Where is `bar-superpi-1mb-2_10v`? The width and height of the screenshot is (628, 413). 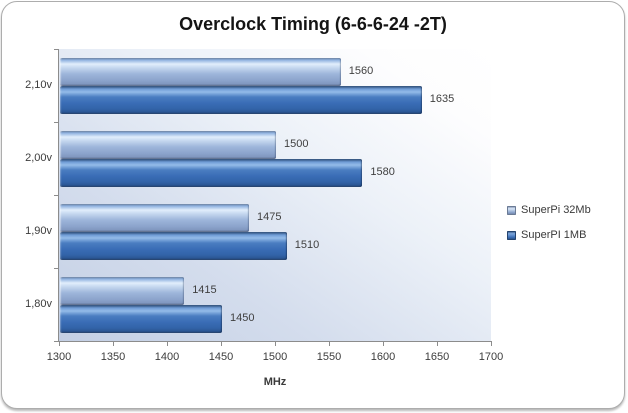 bar-superpi-1mb-2_10v is located at coordinates (241, 99).